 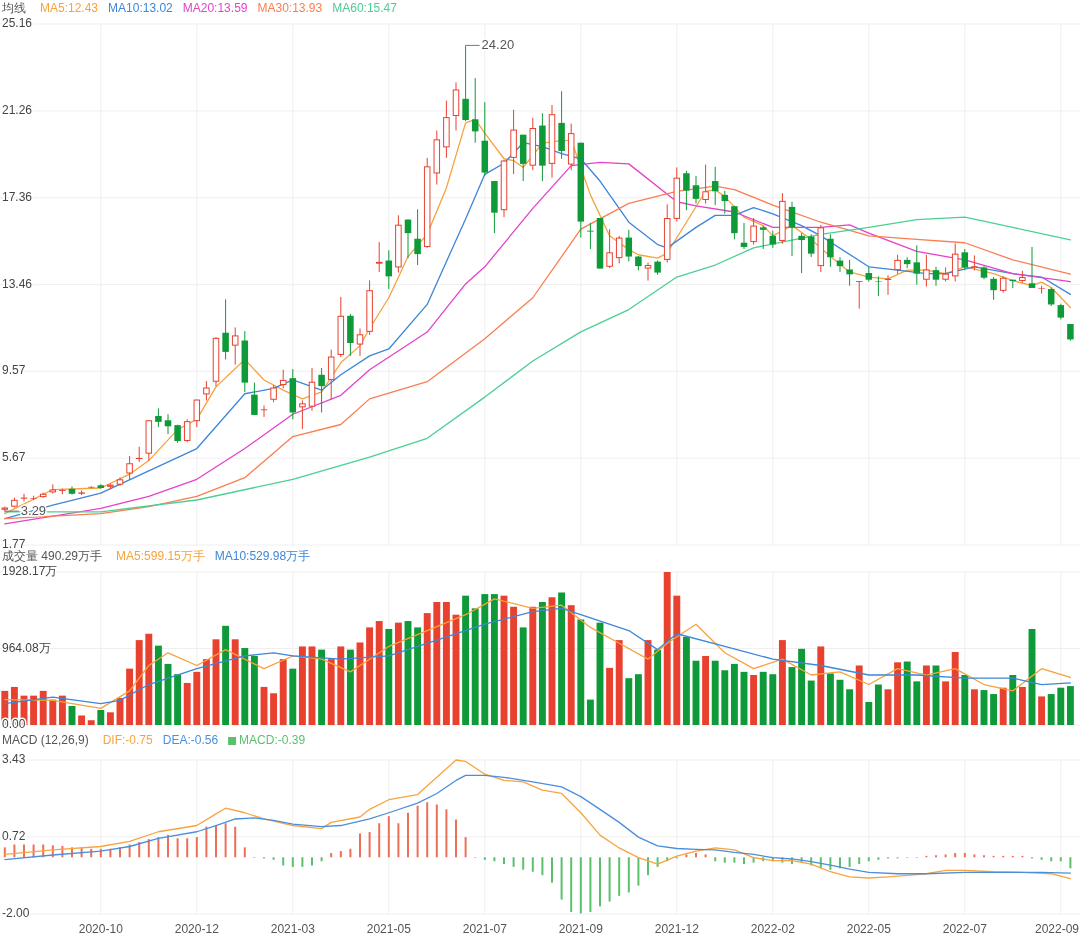 I want to click on text: MA20:13.59, so click(x=215, y=8).